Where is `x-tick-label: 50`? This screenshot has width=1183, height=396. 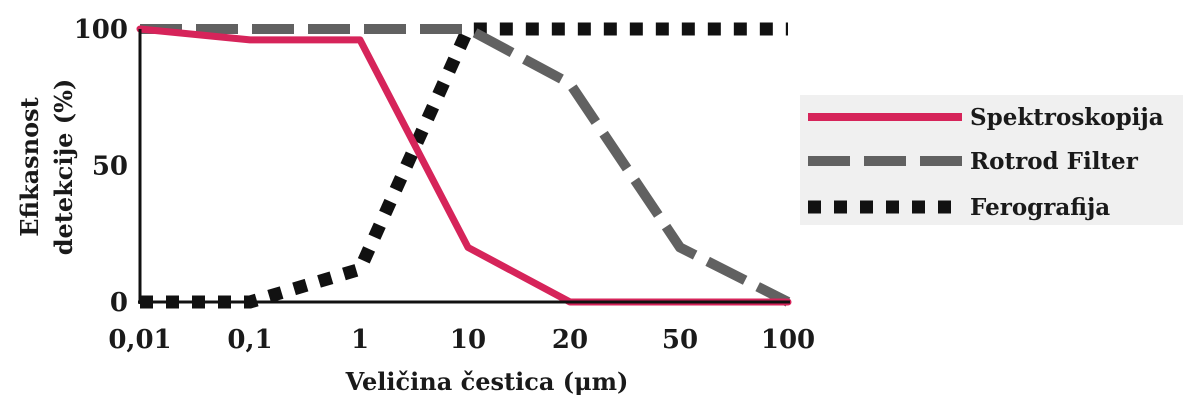 x-tick-label: 50 is located at coordinates (680, 340).